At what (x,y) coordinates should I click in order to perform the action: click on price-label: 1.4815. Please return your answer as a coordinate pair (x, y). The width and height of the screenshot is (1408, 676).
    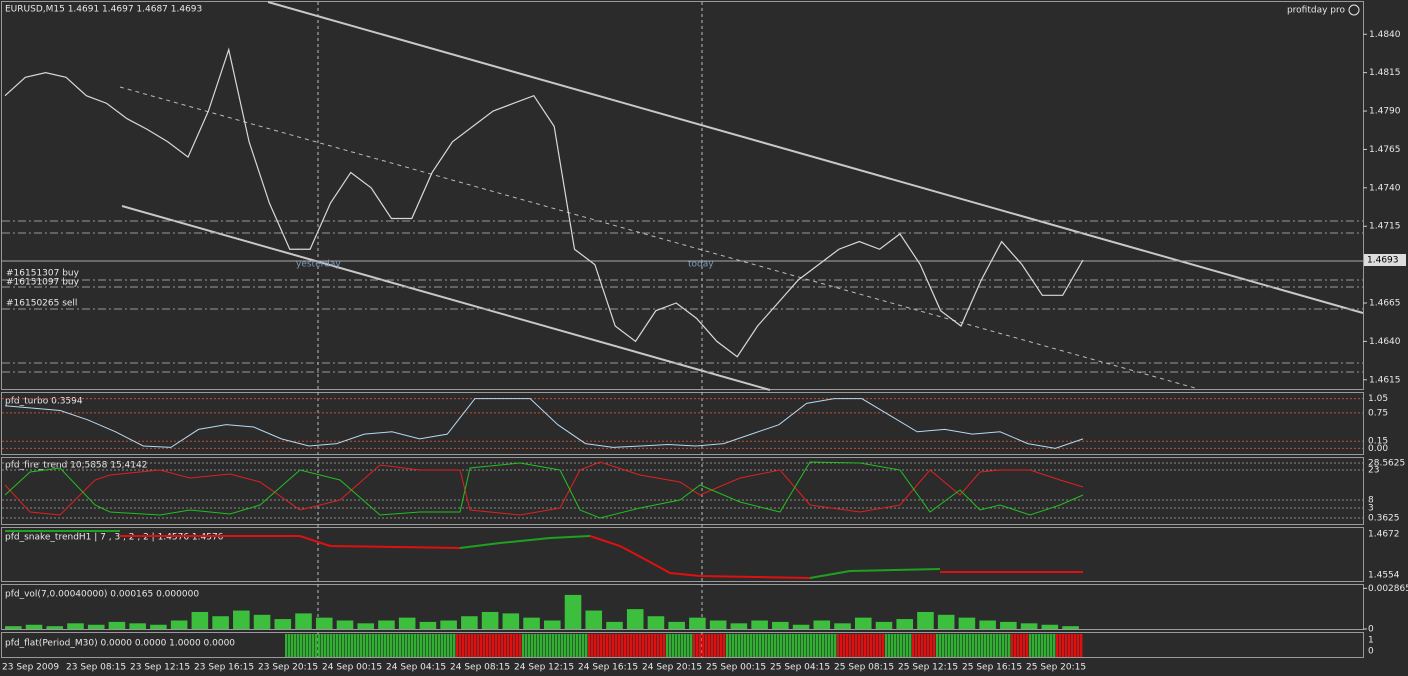
    Looking at the image, I should click on (1385, 73).